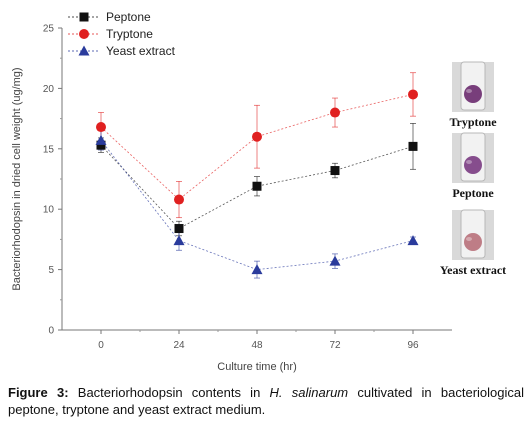 This screenshot has width=531, height=425. I want to click on culture-tube-photo: Yeast extract, so click(473, 243).